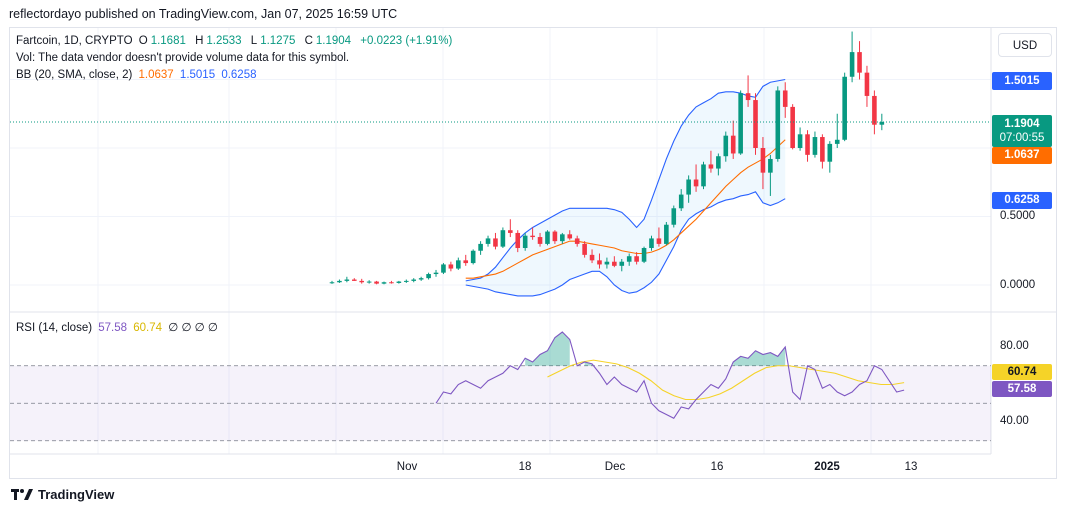  What do you see at coordinates (406, 41) in the screenshot?
I see `legend-change: +0.0223 (+1.91%)` at bounding box center [406, 41].